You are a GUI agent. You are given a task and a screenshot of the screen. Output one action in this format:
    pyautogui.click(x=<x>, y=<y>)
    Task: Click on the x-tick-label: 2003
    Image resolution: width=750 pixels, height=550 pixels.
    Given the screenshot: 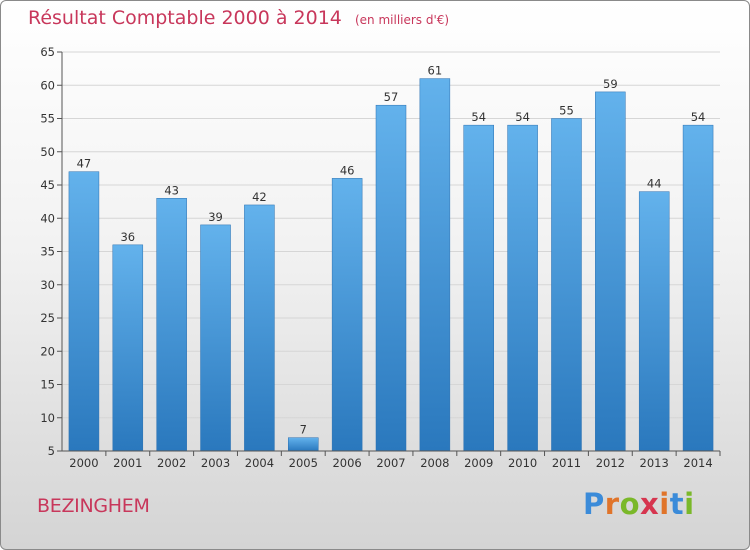 What is the action you would take?
    pyautogui.click(x=215, y=463)
    